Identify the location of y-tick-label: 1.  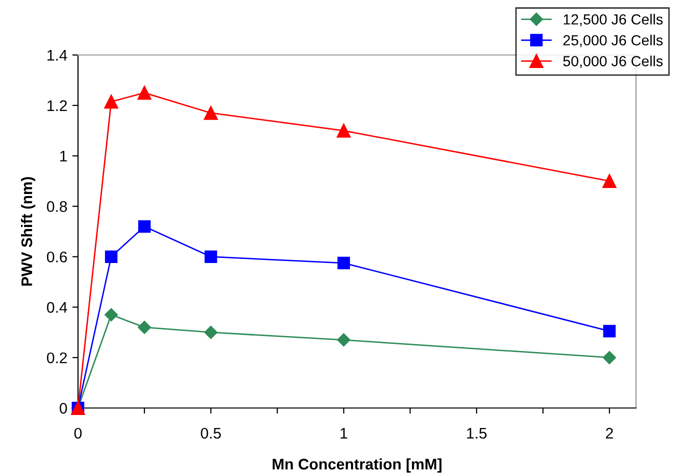
(63, 156).